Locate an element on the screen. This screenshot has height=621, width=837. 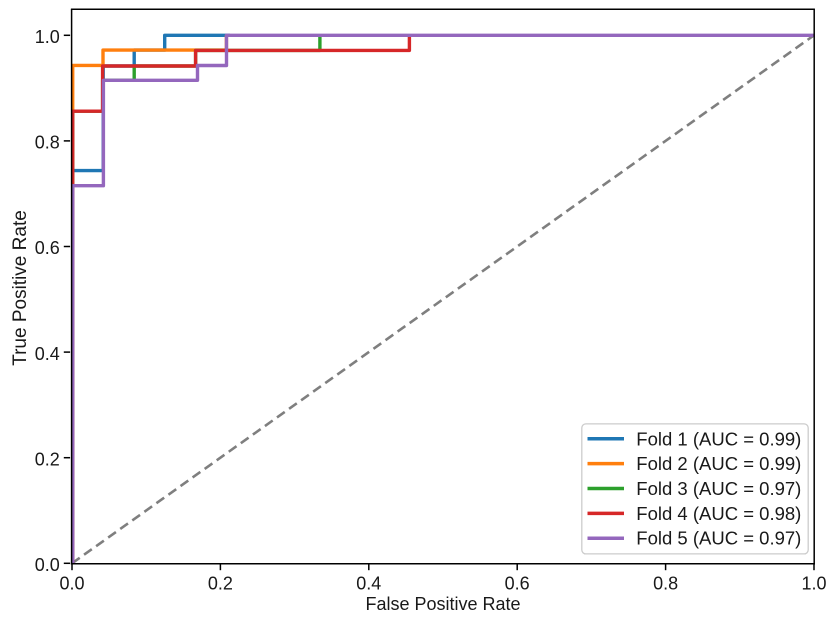
svg-text: Fold 4 (AUC = 0.98) is located at coordinates (718, 513).